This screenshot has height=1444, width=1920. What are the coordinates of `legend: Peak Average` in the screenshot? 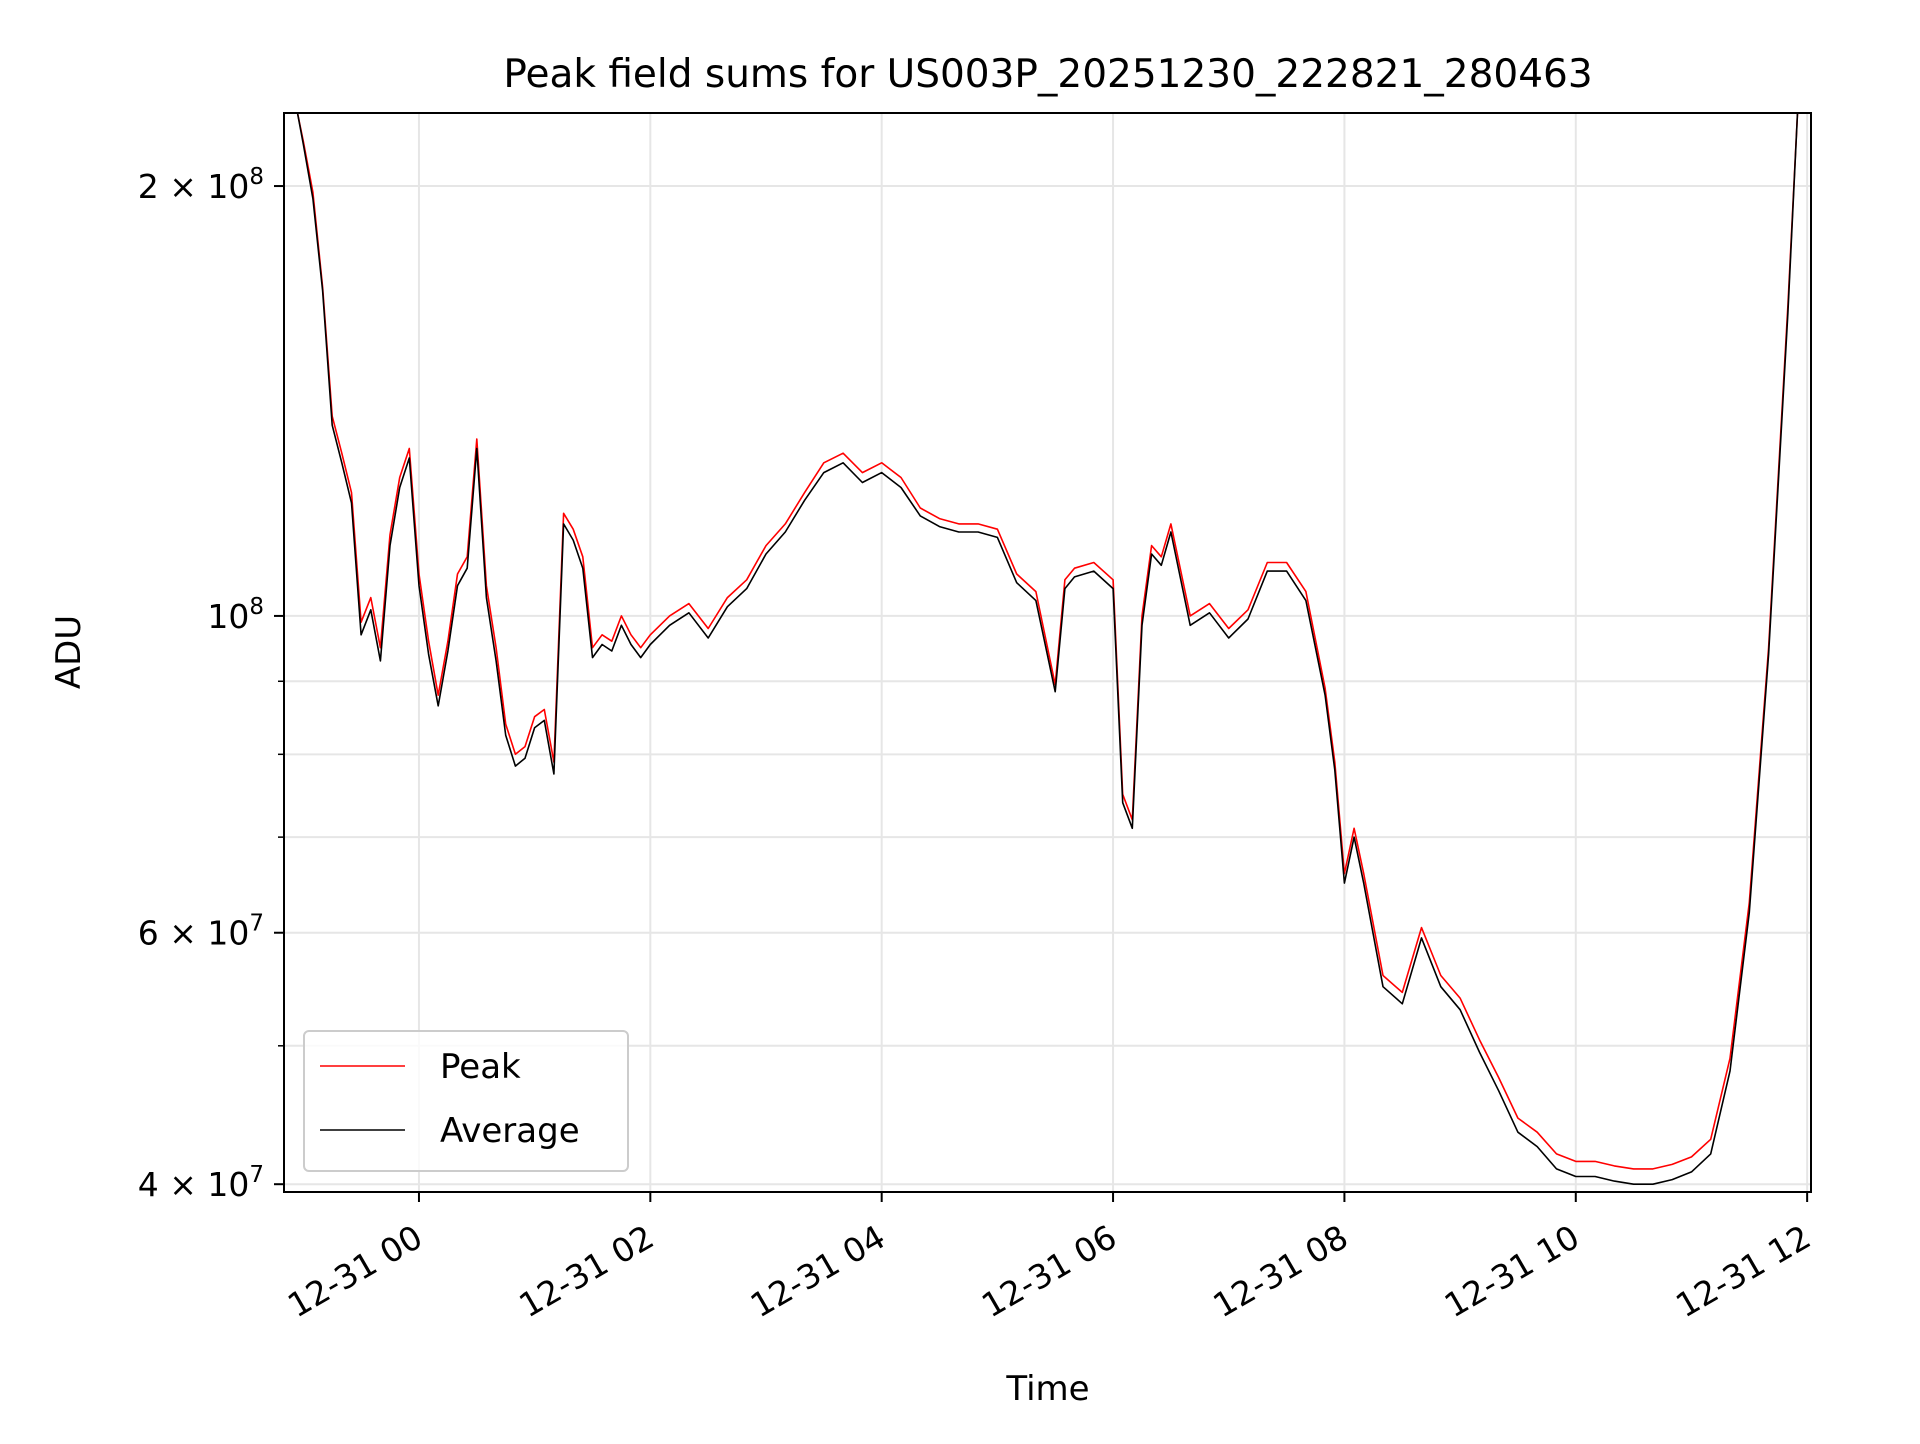 It's located at (466, 1101).